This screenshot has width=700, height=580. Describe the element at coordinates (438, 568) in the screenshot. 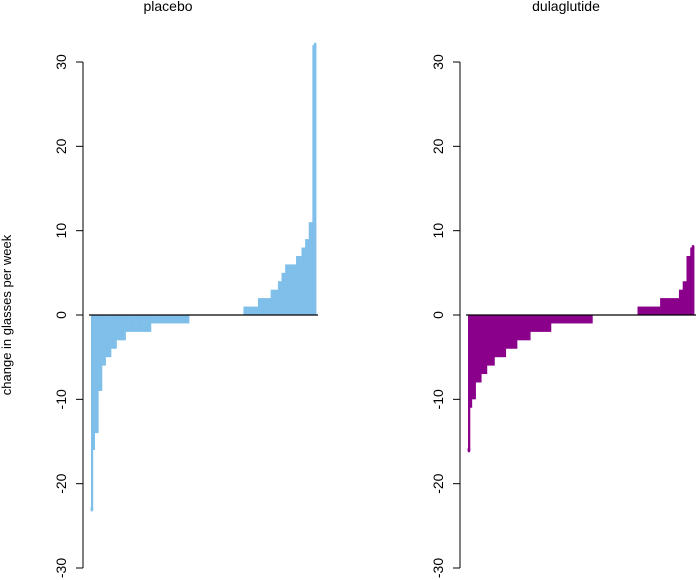

I see `y-tick-label-dulaglutide: -30` at that location.